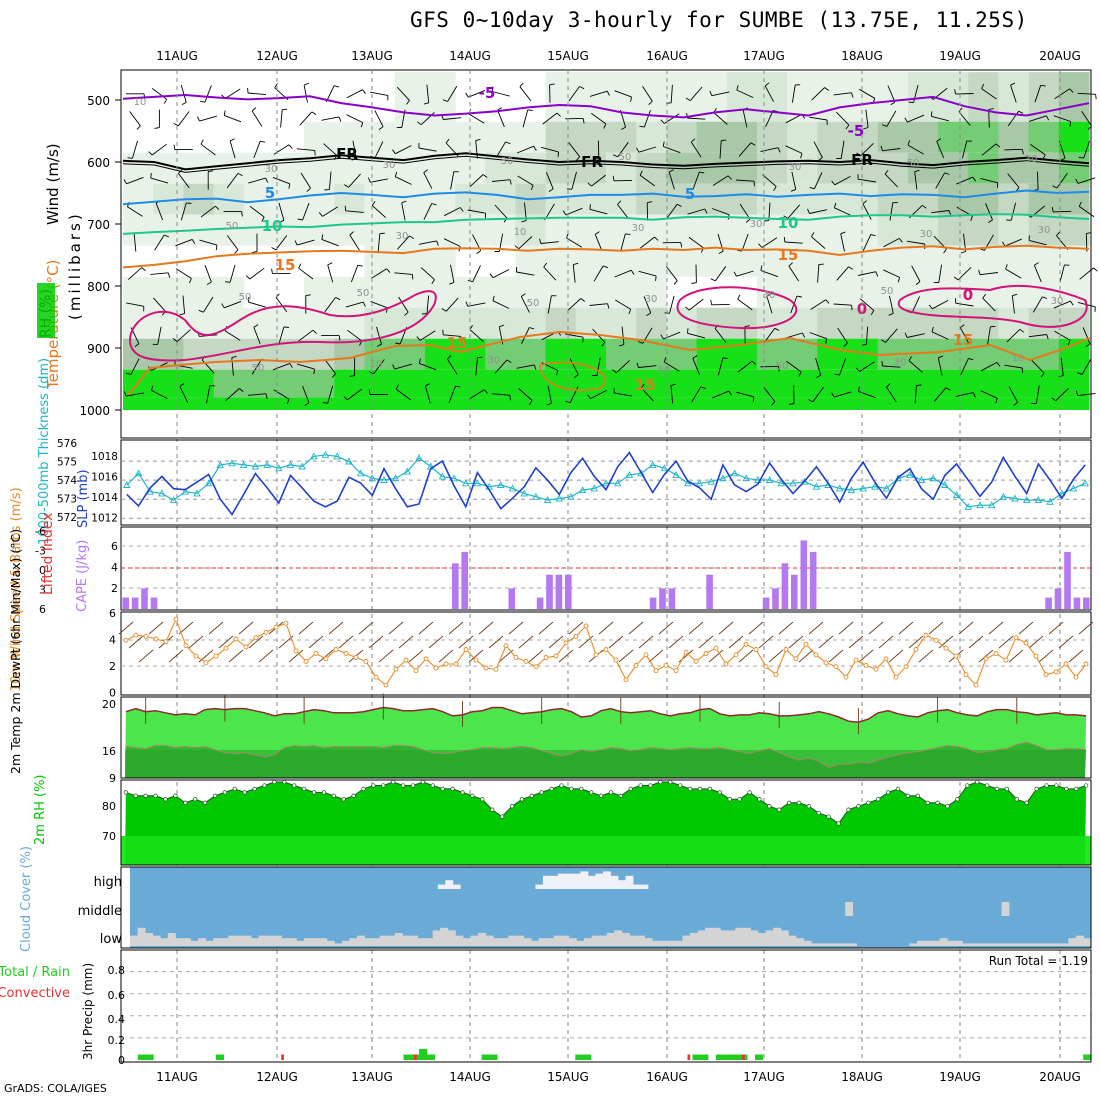 The height and width of the screenshot is (1100, 1100). Describe the element at coordinates (35, 972) in the screenshot. I see `rain-legend: Total / Rain` at that location.